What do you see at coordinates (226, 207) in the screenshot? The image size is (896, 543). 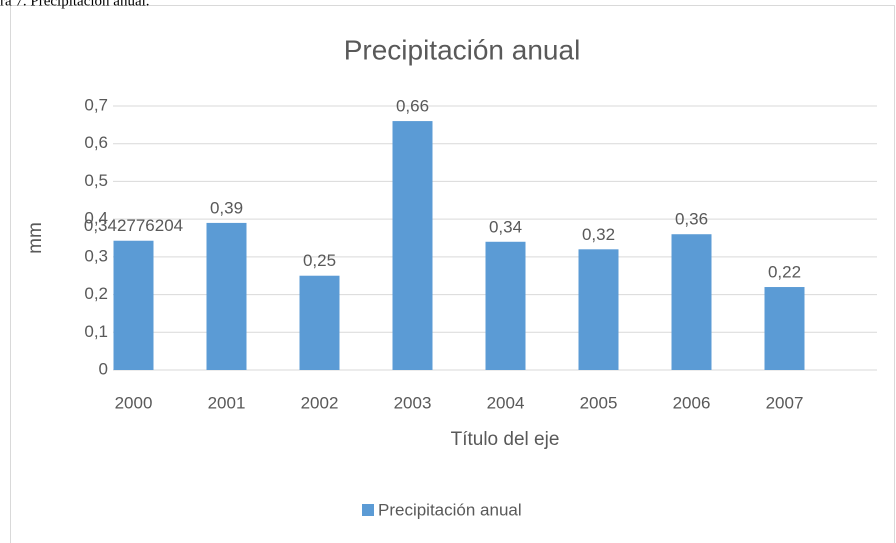 I see `value-label: 0,39` at bounding box center [226, 207].